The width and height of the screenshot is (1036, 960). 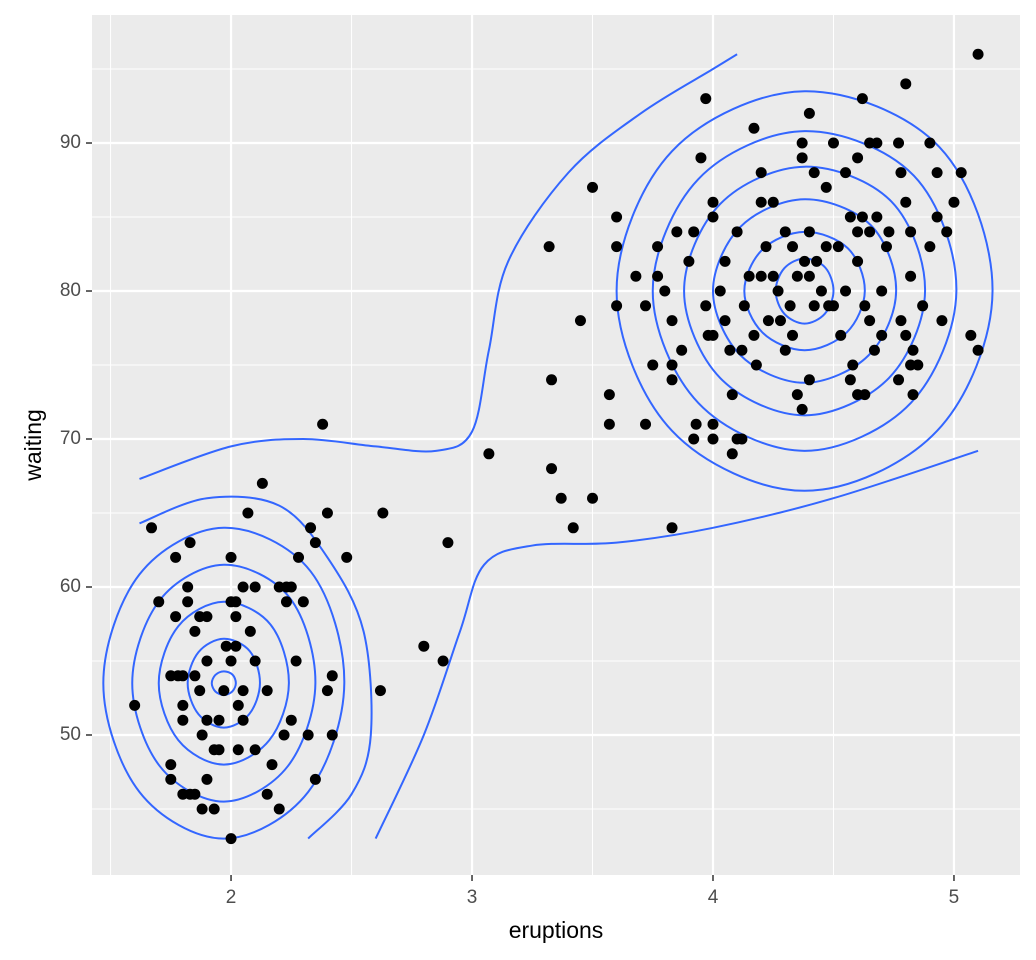 I want to click on y-tick-label: 80, so click(x=70, y=290).